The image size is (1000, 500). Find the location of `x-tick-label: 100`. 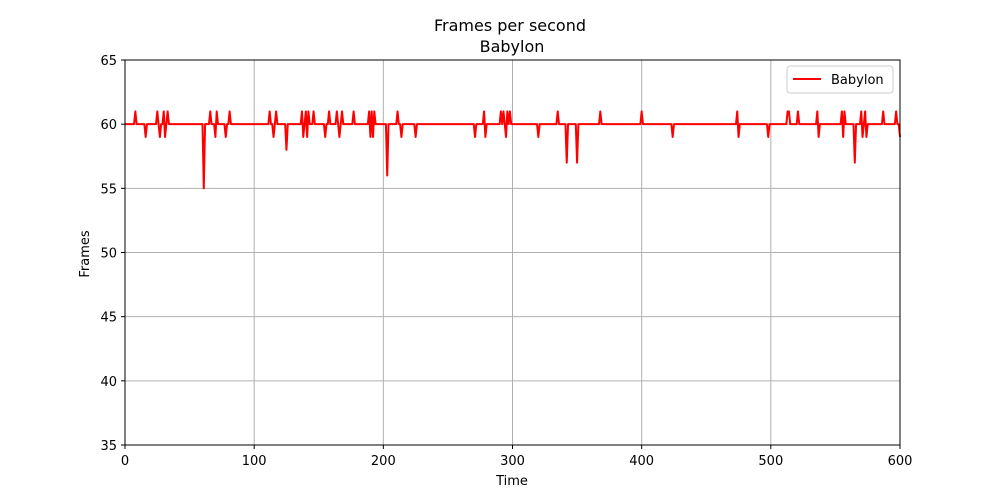

x-tick-label: 100 is located at coordinates (254, 461).